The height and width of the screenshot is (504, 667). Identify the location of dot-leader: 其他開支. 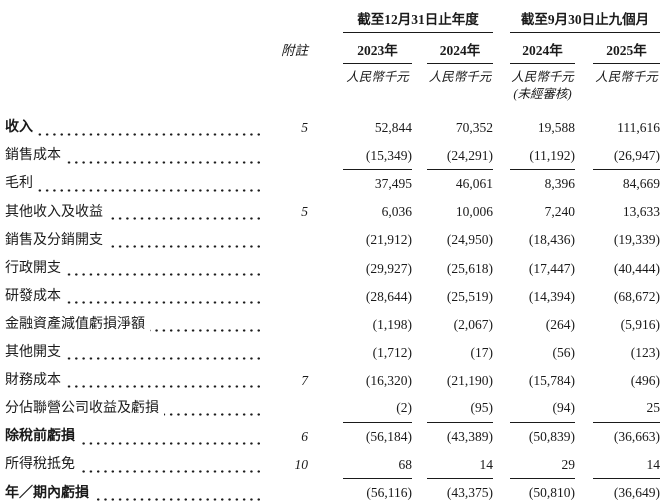
(134, 352).